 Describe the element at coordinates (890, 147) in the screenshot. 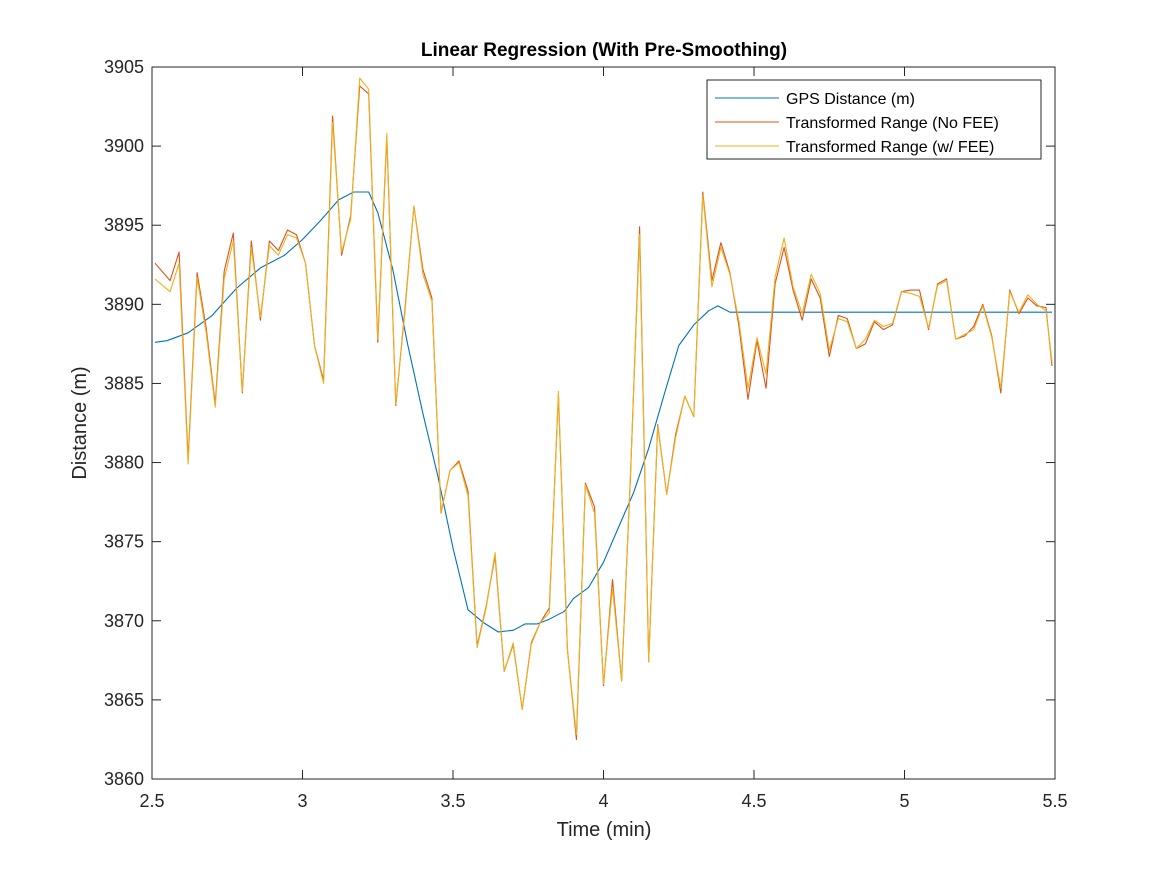

I see `legend-entry: Transformed Range (w/ FEE)` at that location.